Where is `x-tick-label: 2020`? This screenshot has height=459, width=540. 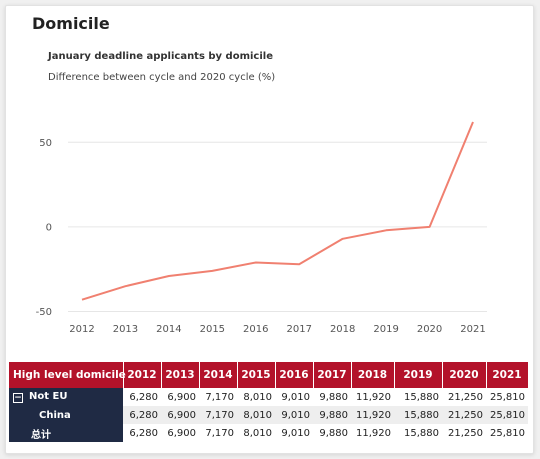
x-tick-label: 2020 is located at coordinates (429, 329).